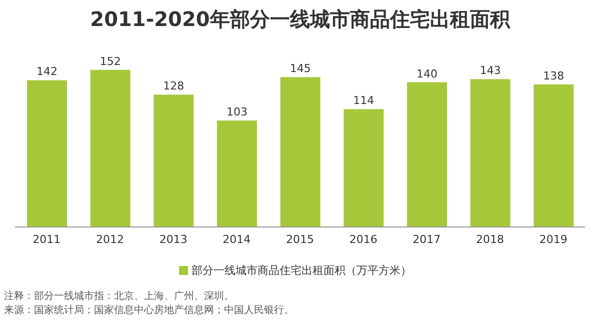 This screenshot has width=600, height=332. Describe the element at coordinates (363, 239) in the screenshot. I see `x-tick-label: 2016` at that location.